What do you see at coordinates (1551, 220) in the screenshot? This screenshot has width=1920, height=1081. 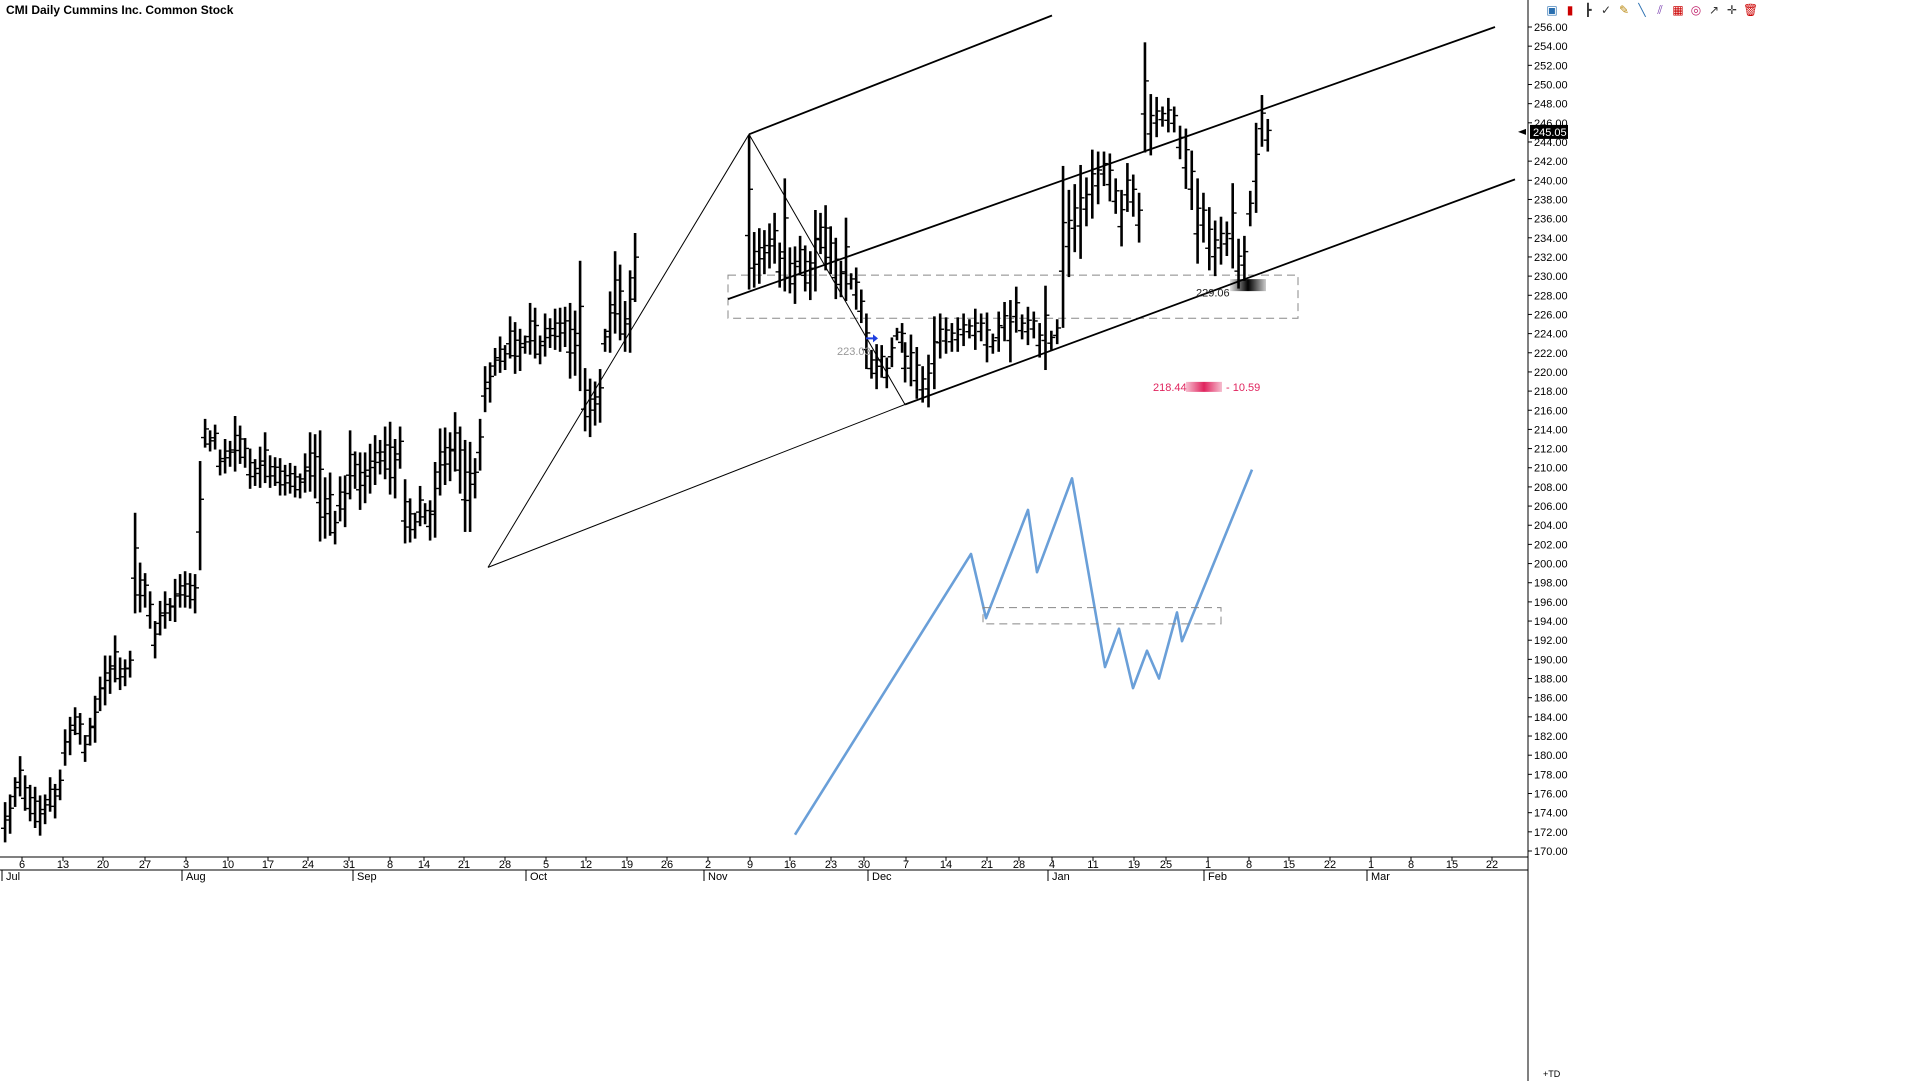 I see `price-tick-label: 236.00` at bounding box center [1551, 220].